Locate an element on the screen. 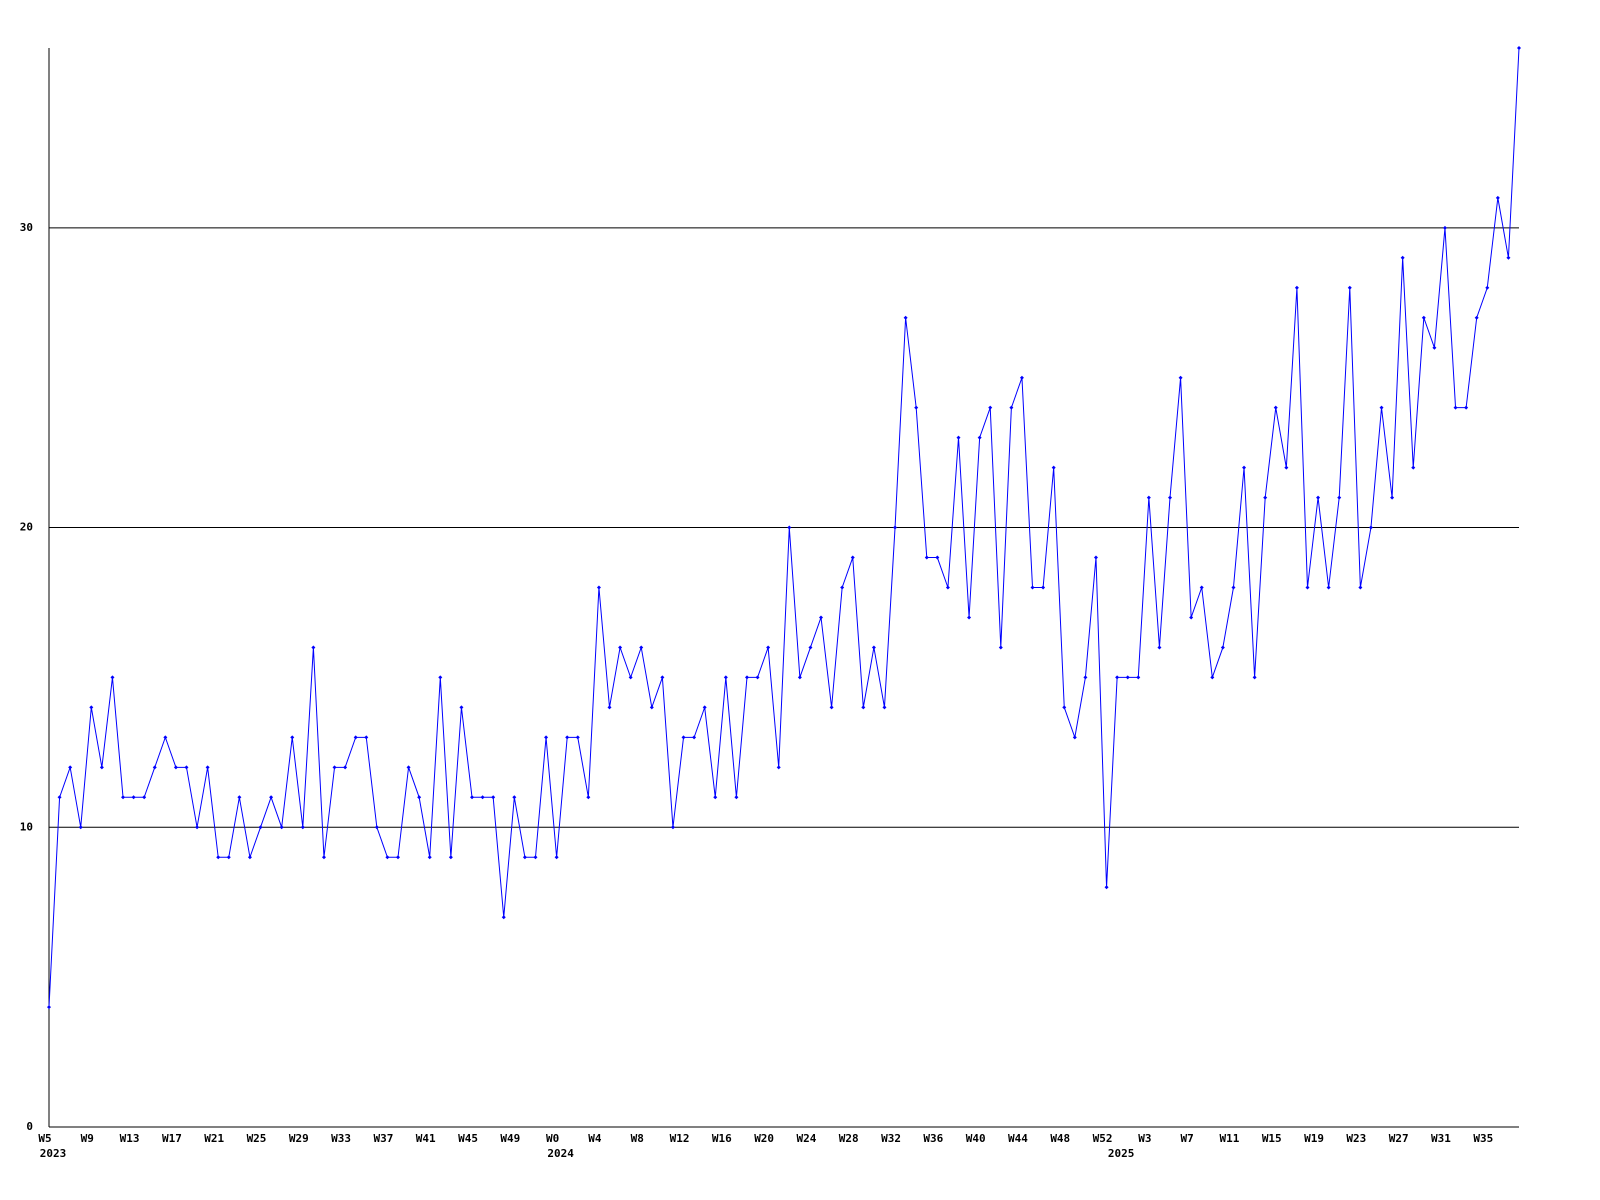  x-tick-label: W16 is located at coordinates (722, 1138).